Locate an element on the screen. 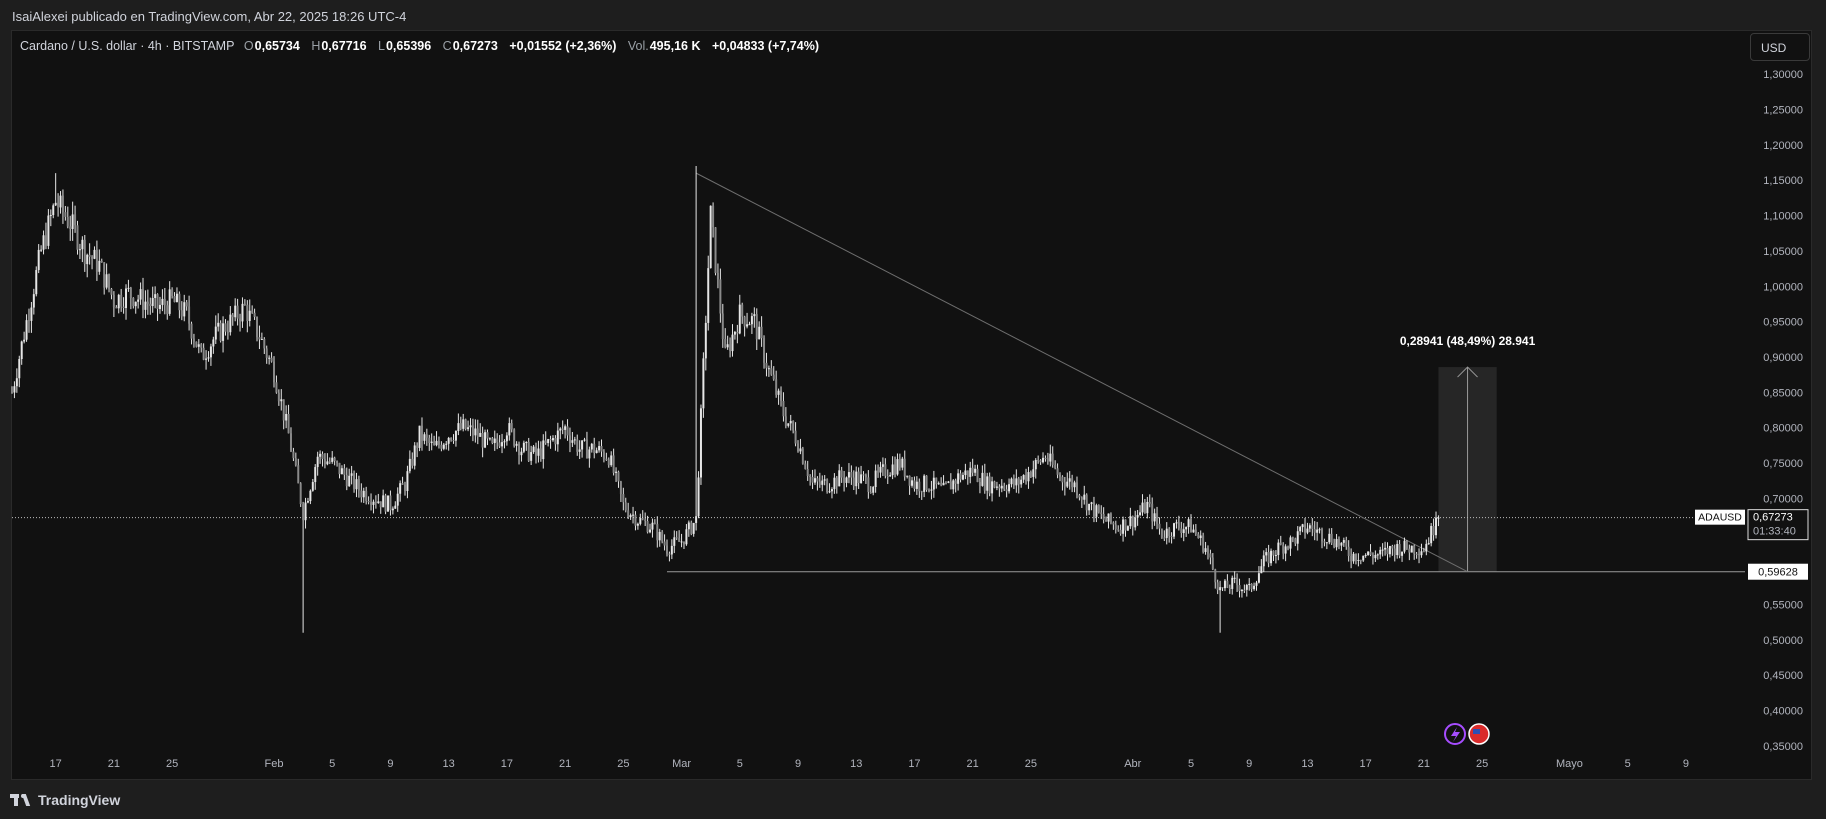 Image resolution: width=1826 pixels, height=819 pixels. x-tick-label: 25 is located at coordinates (623, 764).